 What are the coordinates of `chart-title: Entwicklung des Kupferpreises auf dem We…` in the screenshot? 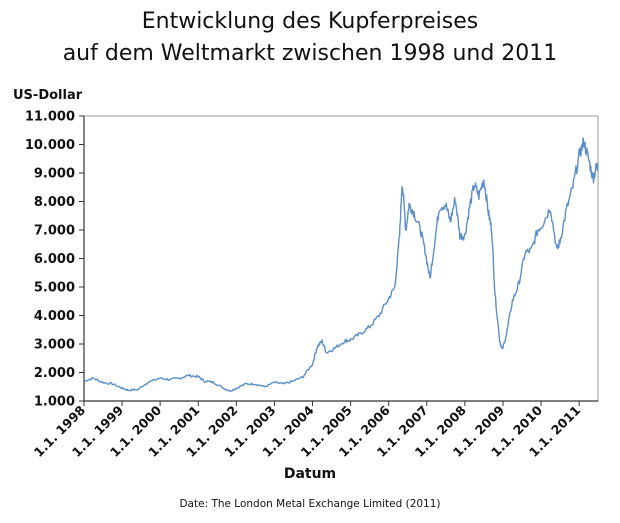 It's located at (310, 38).